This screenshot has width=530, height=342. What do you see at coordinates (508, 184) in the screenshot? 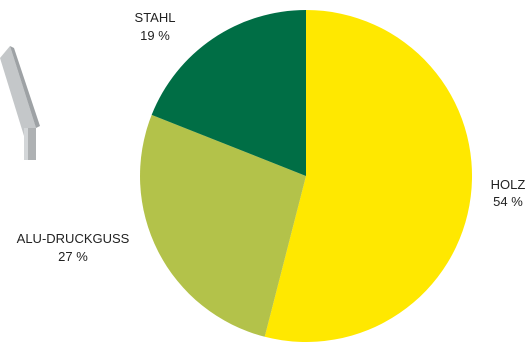
I see `slice-label-holz-name: HOLZ` at bounding box center [508, 184].